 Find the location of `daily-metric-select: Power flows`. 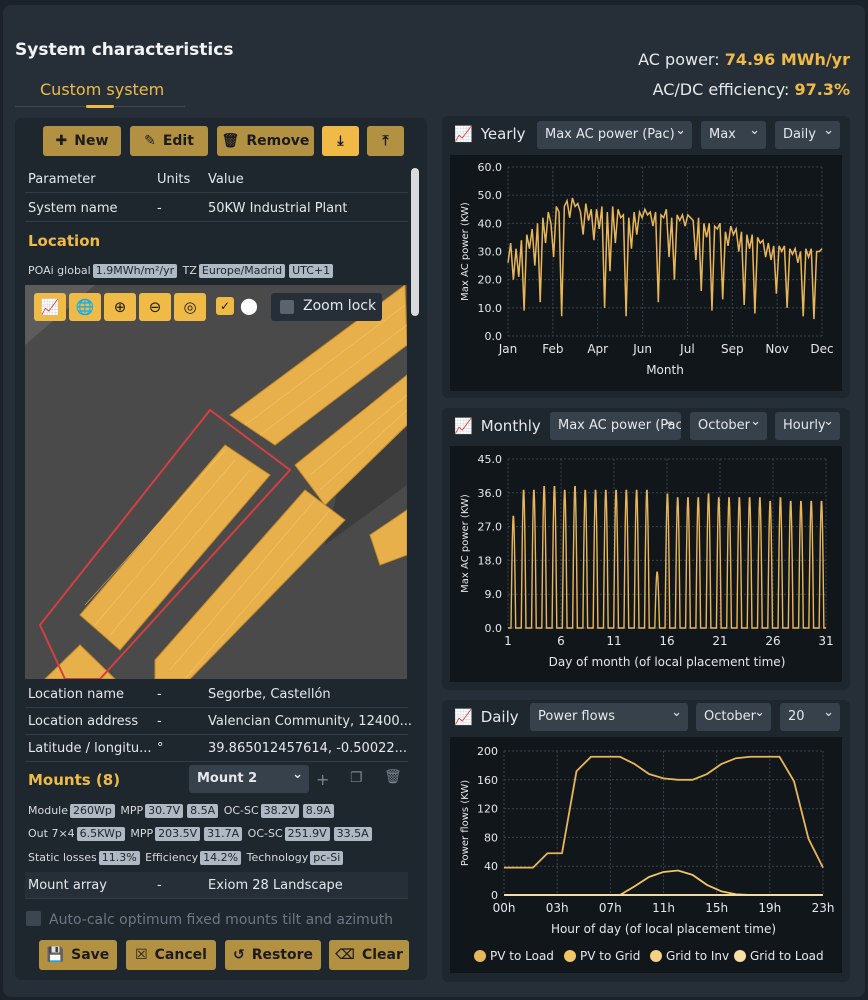

daily-metric-select: Power flows is located at coordinates (609, 717).